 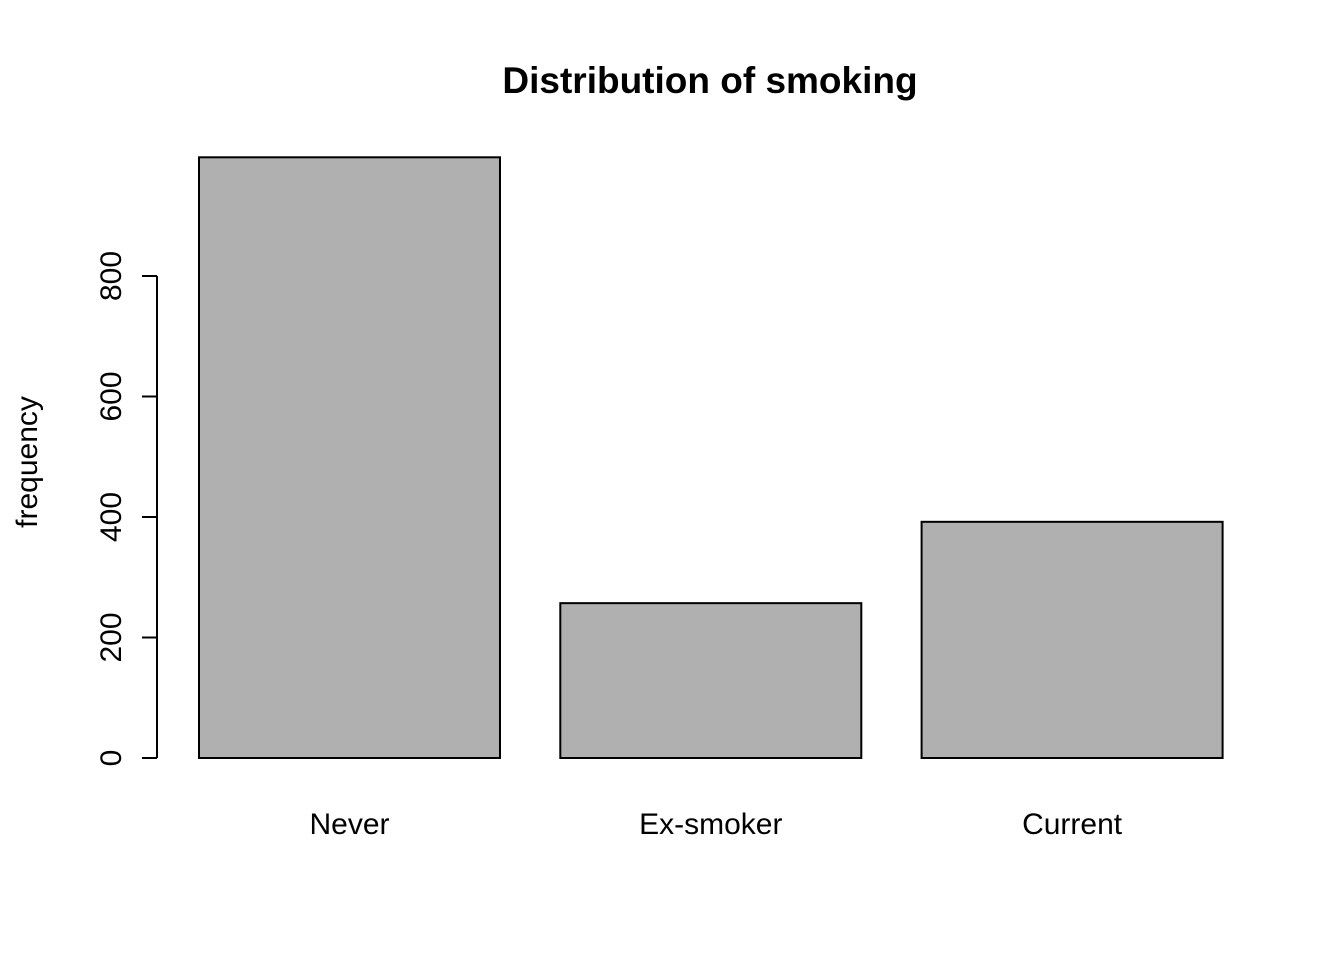 What do you see at coordinates (111, 637) in the screenshot?
I see `y-tick-label: 200` at bounding box center [111, 637].